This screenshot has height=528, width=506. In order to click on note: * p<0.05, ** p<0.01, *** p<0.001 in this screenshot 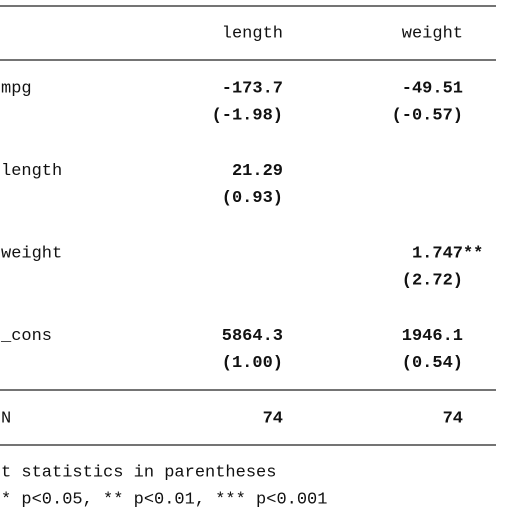, I will do `click(164, 499)`.